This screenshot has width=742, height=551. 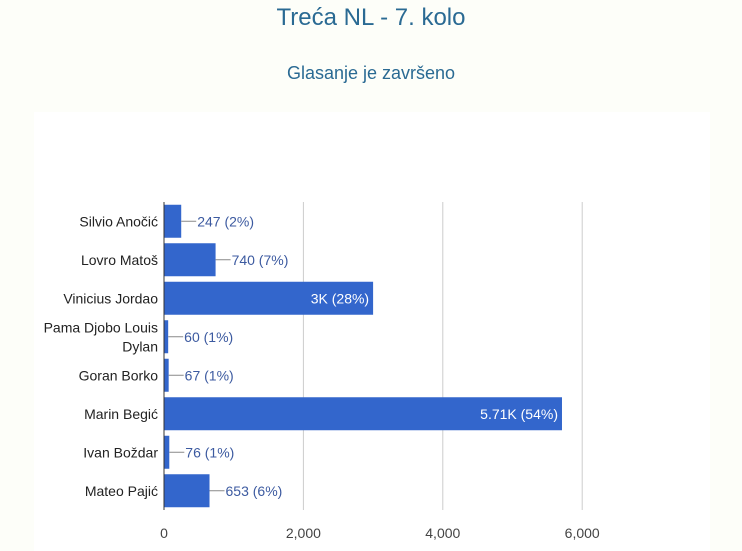 What do you see at coordinates (371, 73) in the screenshot?
I see `page-subtitle: Glasanje je završeno` at bounding box center [371, 73].